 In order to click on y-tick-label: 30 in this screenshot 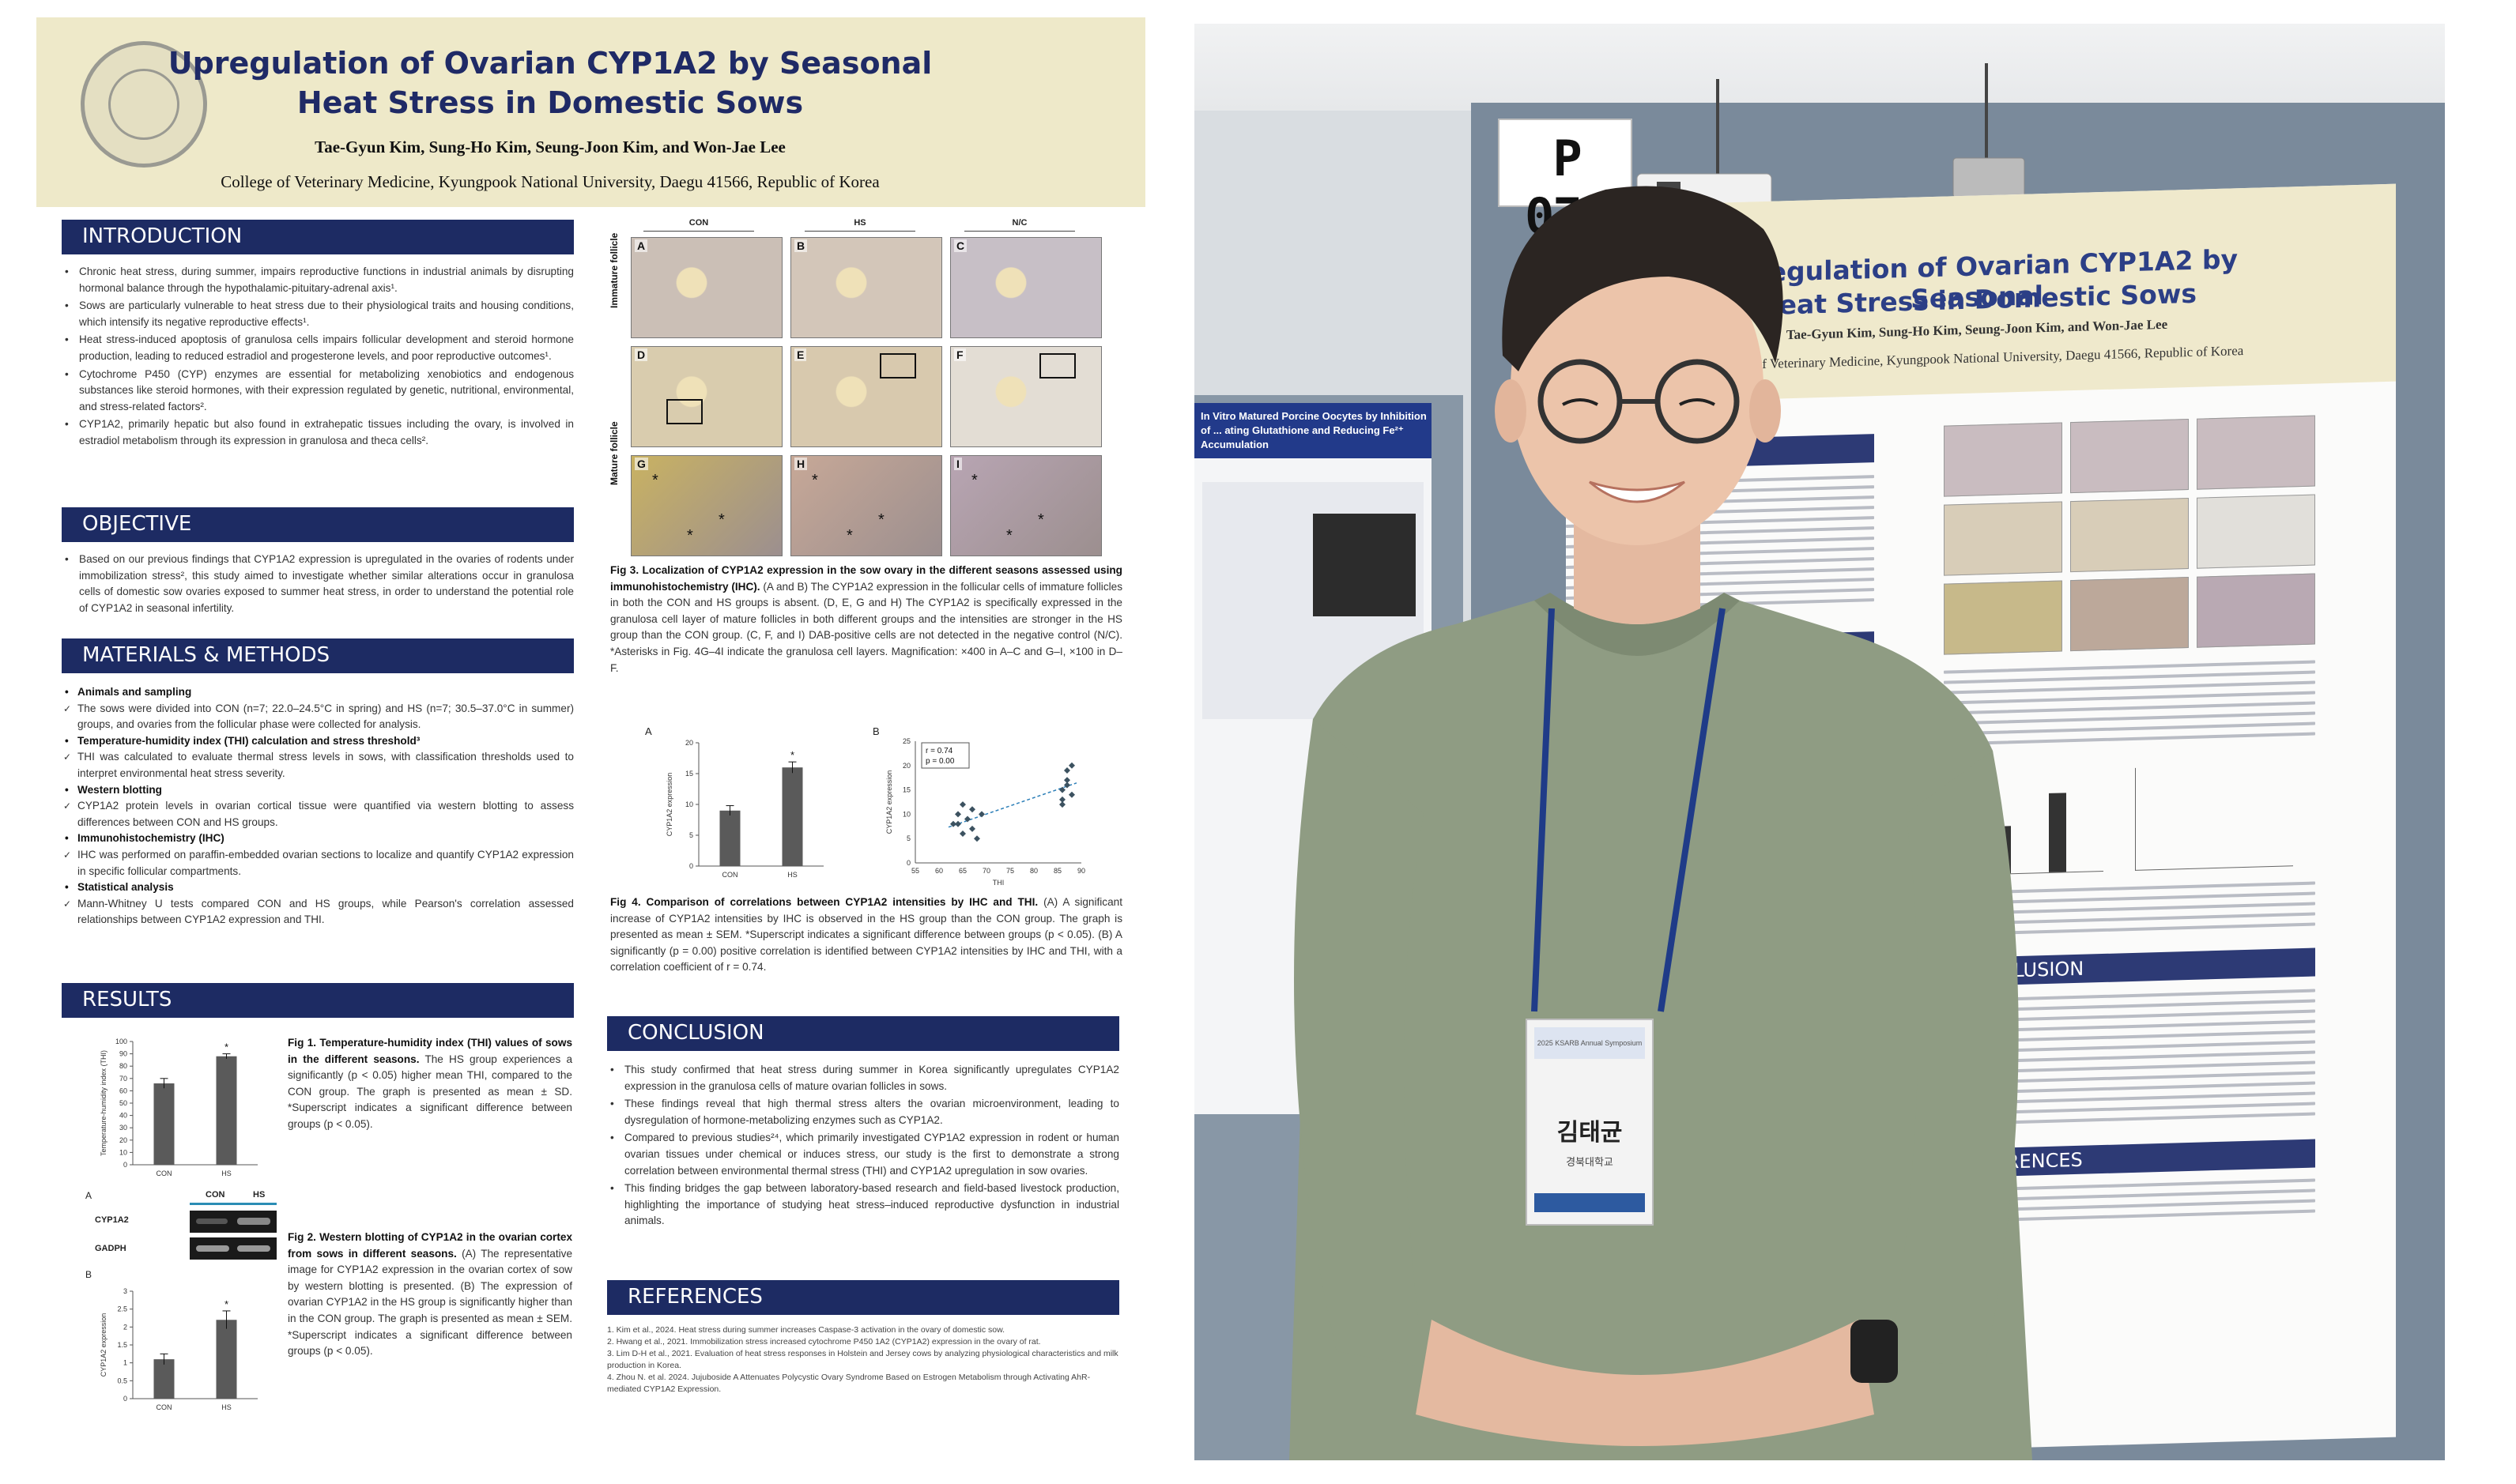, I will do `click(123, 1128)`.